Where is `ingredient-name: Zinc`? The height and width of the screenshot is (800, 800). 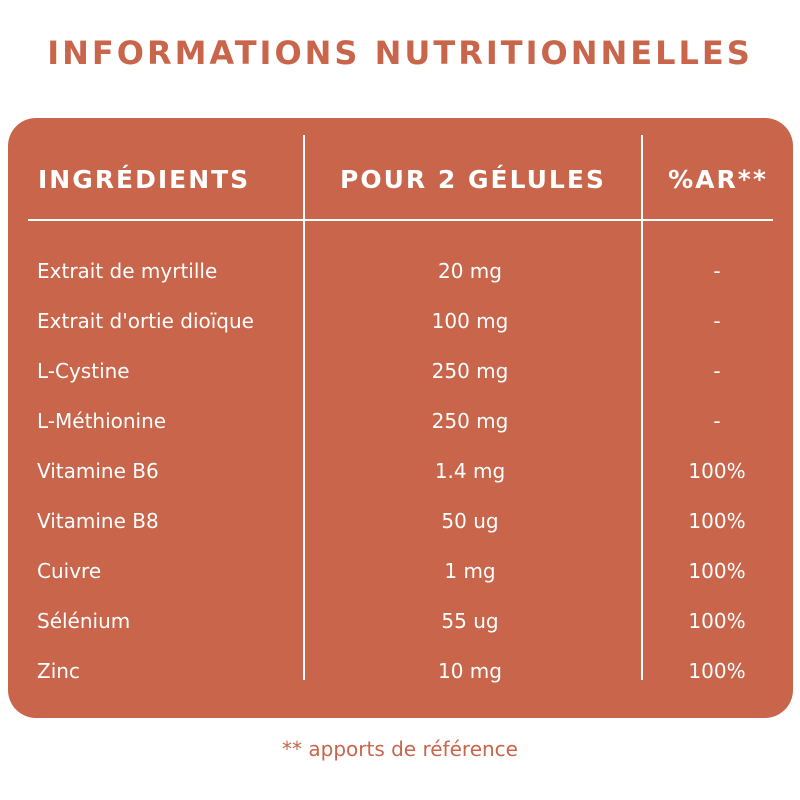
ingredient-name: Zinc is located at coordinates (58, 671).